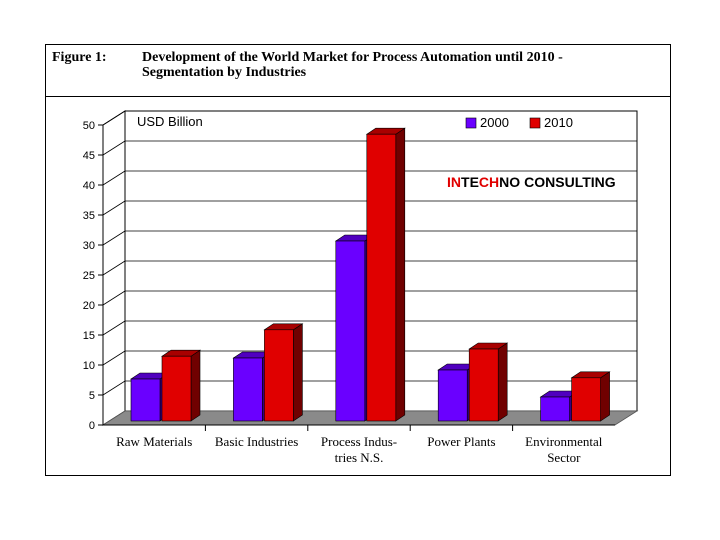 This screenshot has width=720, height=540. I want to click on y-tick-label: 30, so click(89, 246).